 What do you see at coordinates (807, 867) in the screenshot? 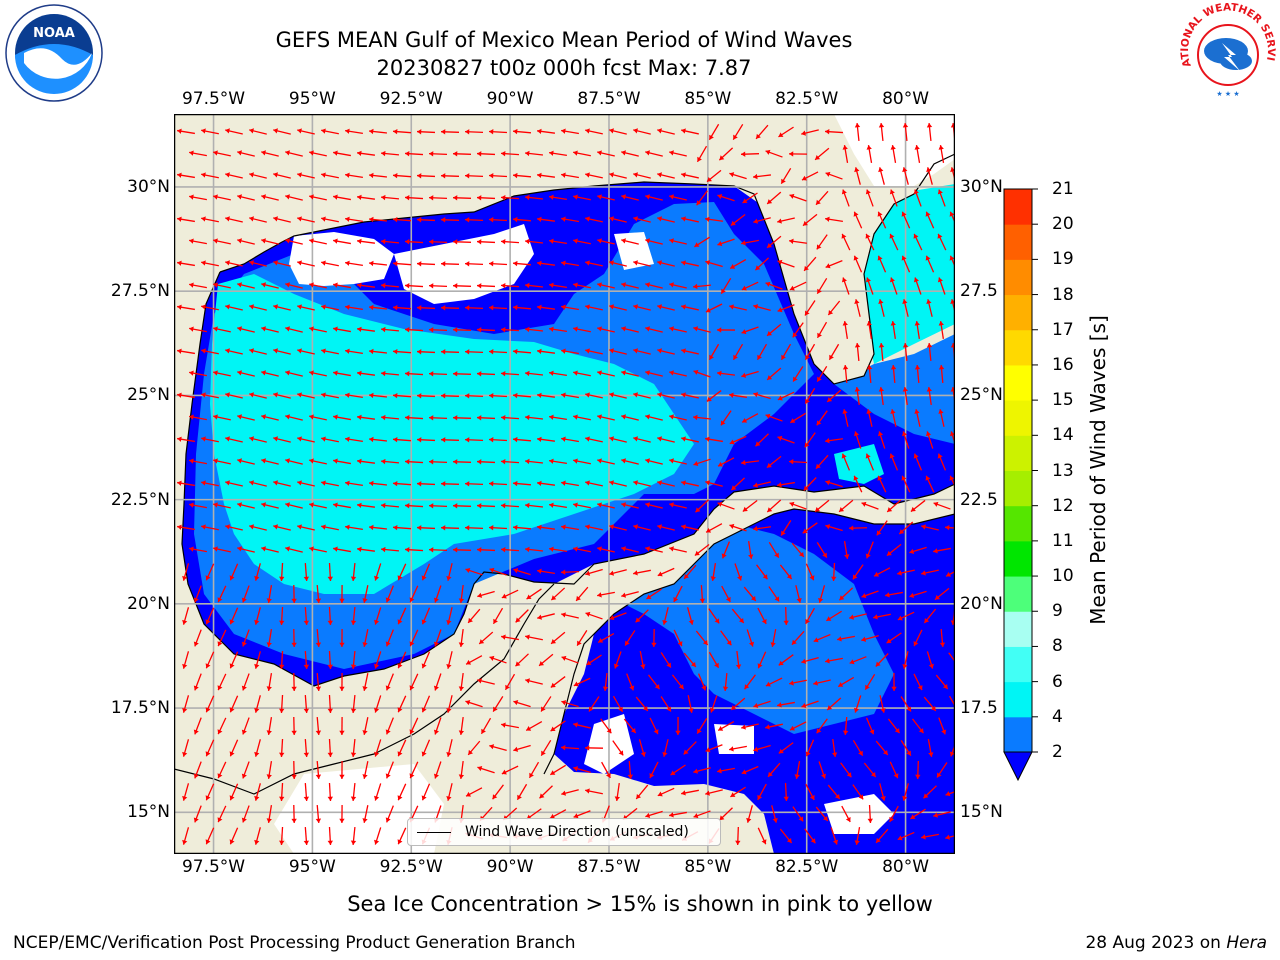
I see `lon-tick-bottom: 82.5°W` at bounding box center [807, 867].